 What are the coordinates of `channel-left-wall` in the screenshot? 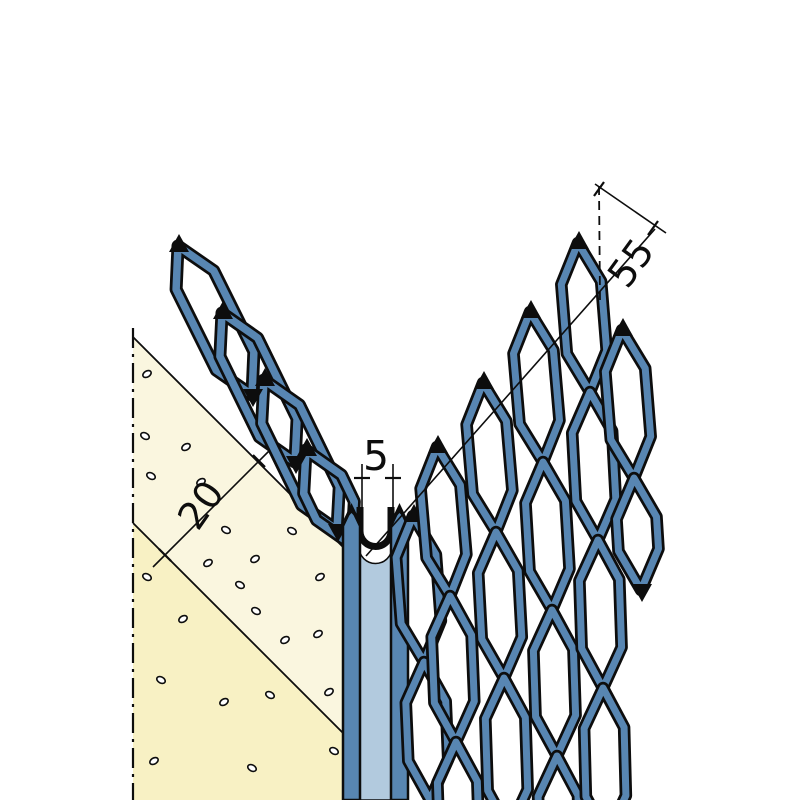 It's located at (351, 652).